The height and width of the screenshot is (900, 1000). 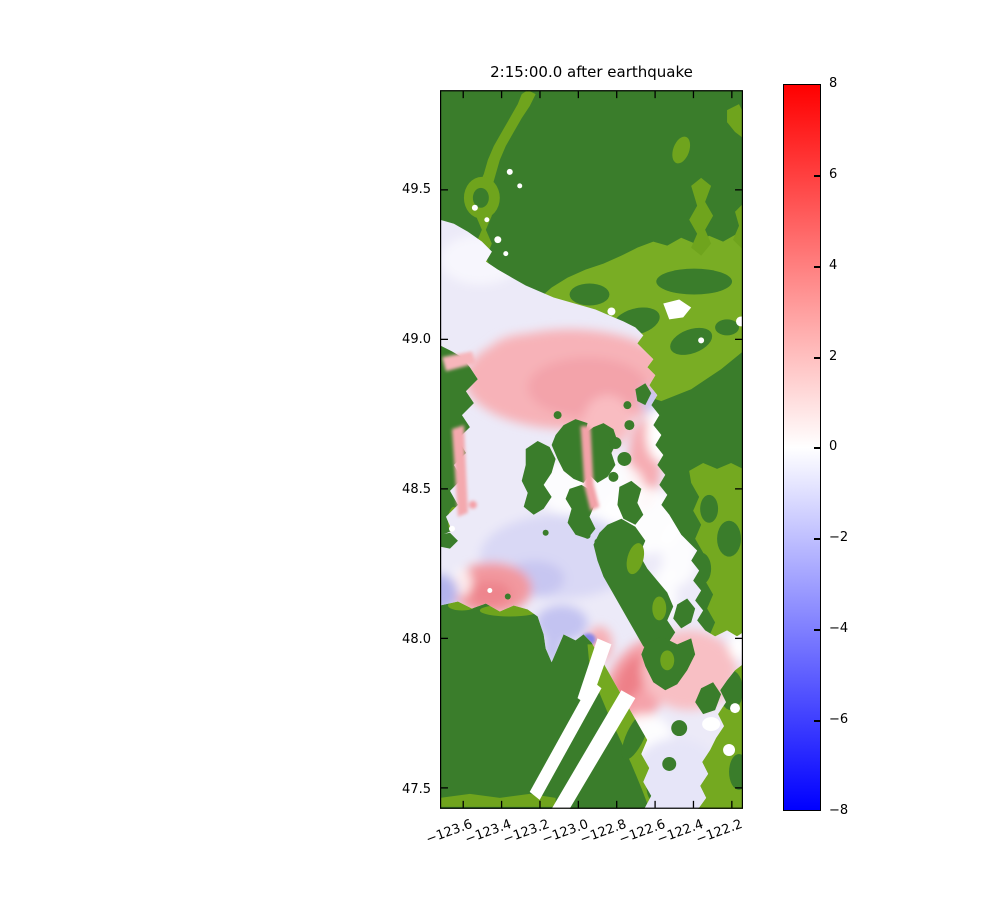 I want to click on y-tick-label-48.0: 48.0, so click(x=416, y=639).